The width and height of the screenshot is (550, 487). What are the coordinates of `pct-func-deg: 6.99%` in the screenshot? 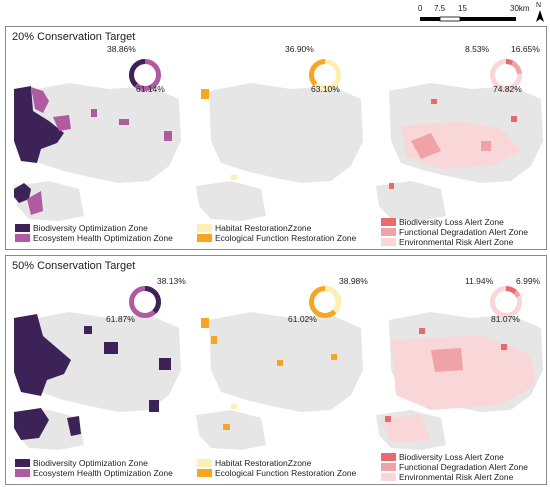 It's located at (528, 281).